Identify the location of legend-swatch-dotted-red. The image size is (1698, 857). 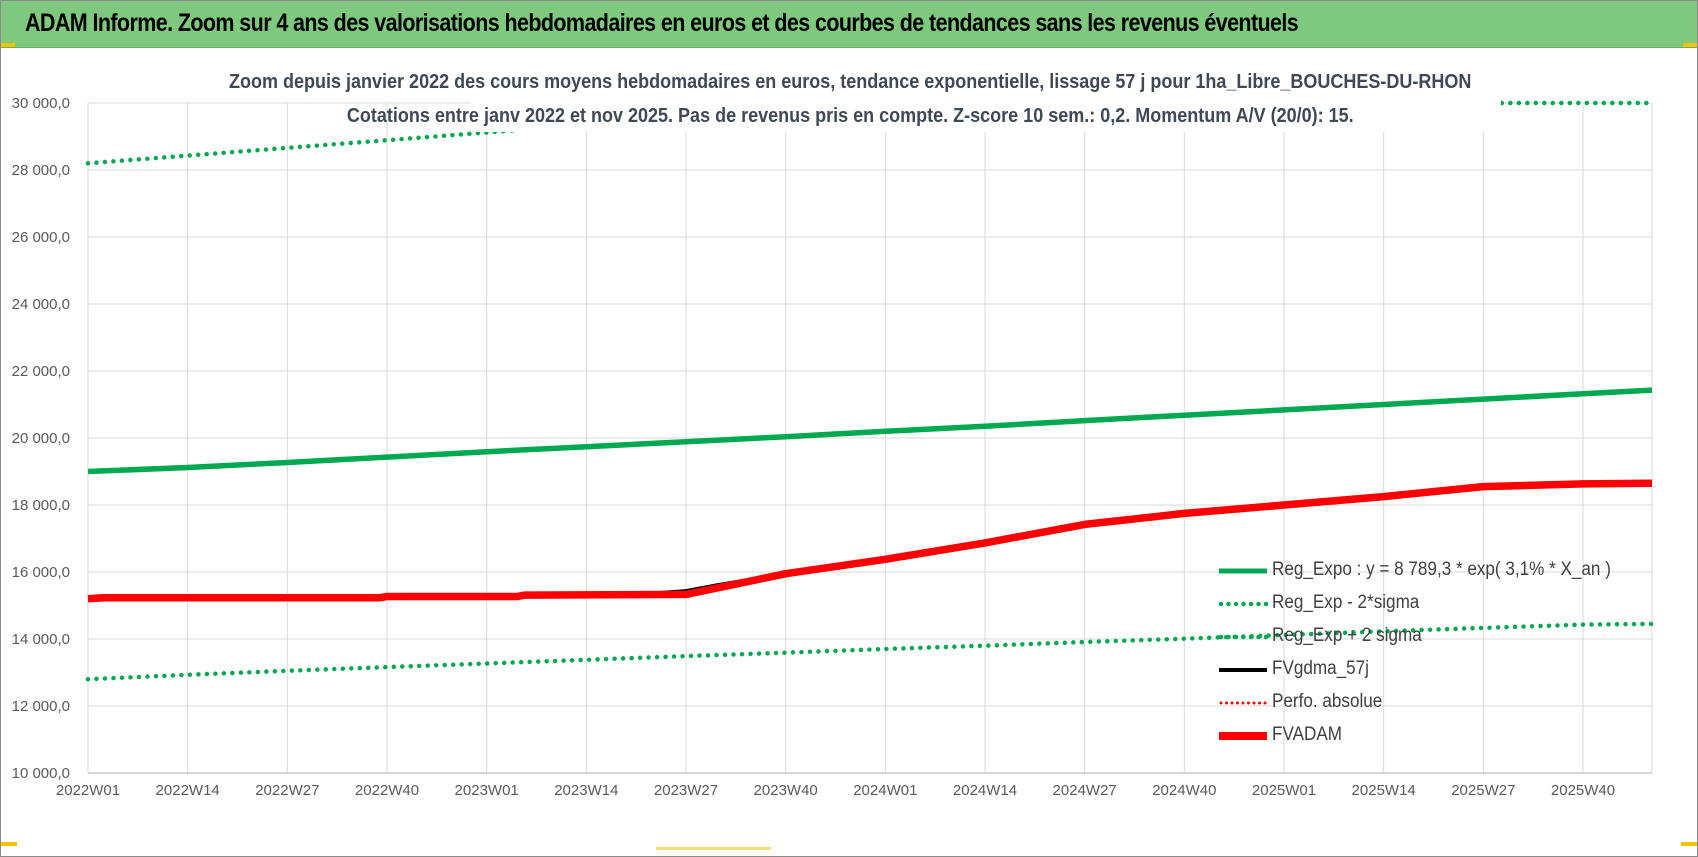
(1244, 703).